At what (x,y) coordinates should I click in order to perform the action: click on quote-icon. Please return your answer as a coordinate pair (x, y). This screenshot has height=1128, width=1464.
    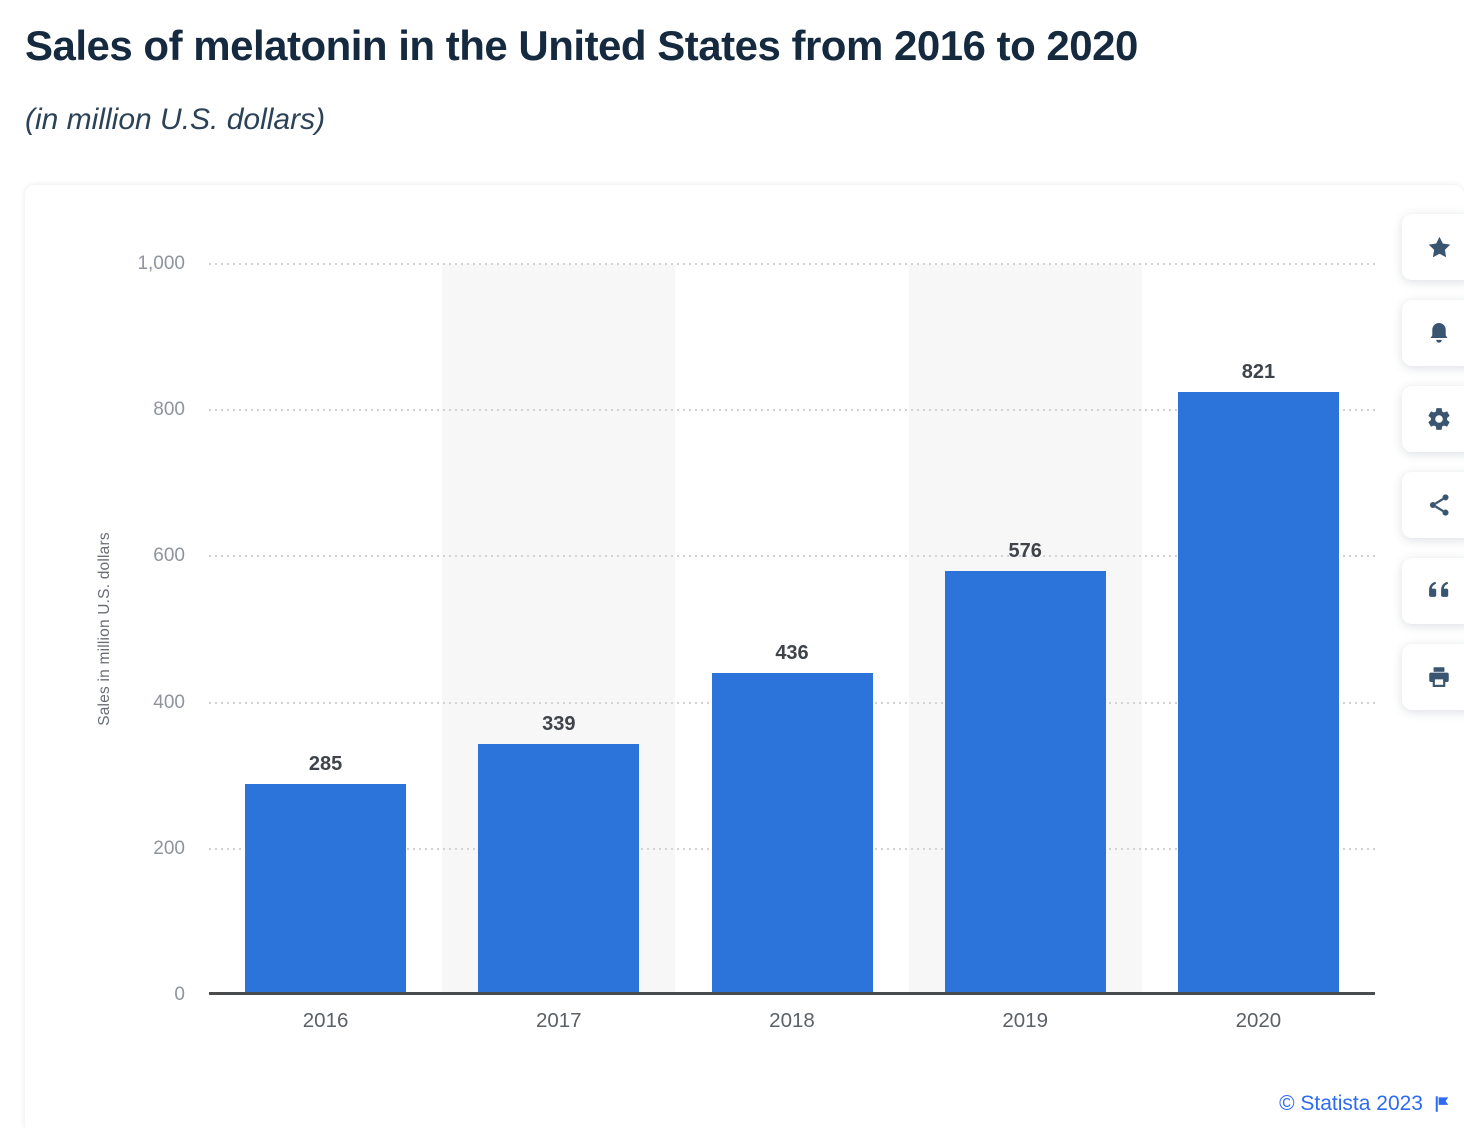
    Looking at the image, I should click on (1439, 591).